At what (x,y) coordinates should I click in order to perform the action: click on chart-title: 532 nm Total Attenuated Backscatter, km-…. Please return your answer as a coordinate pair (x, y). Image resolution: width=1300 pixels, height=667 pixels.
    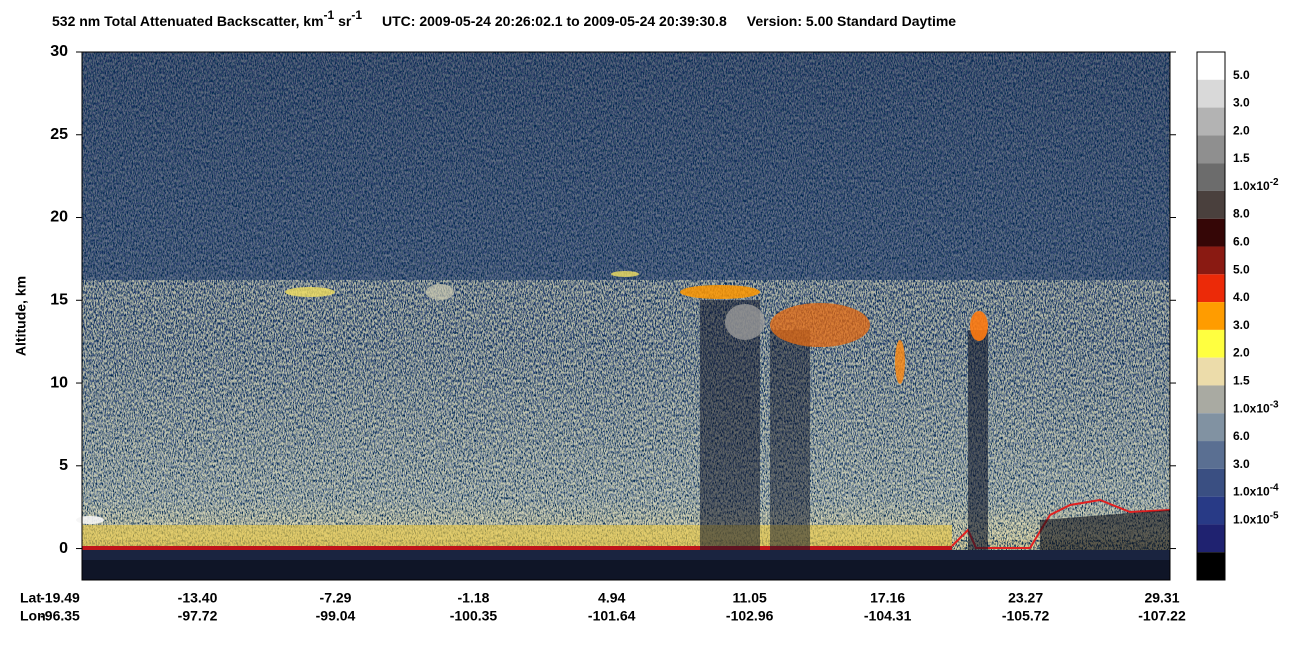
    Looking at the image, I should click on (504, 18).